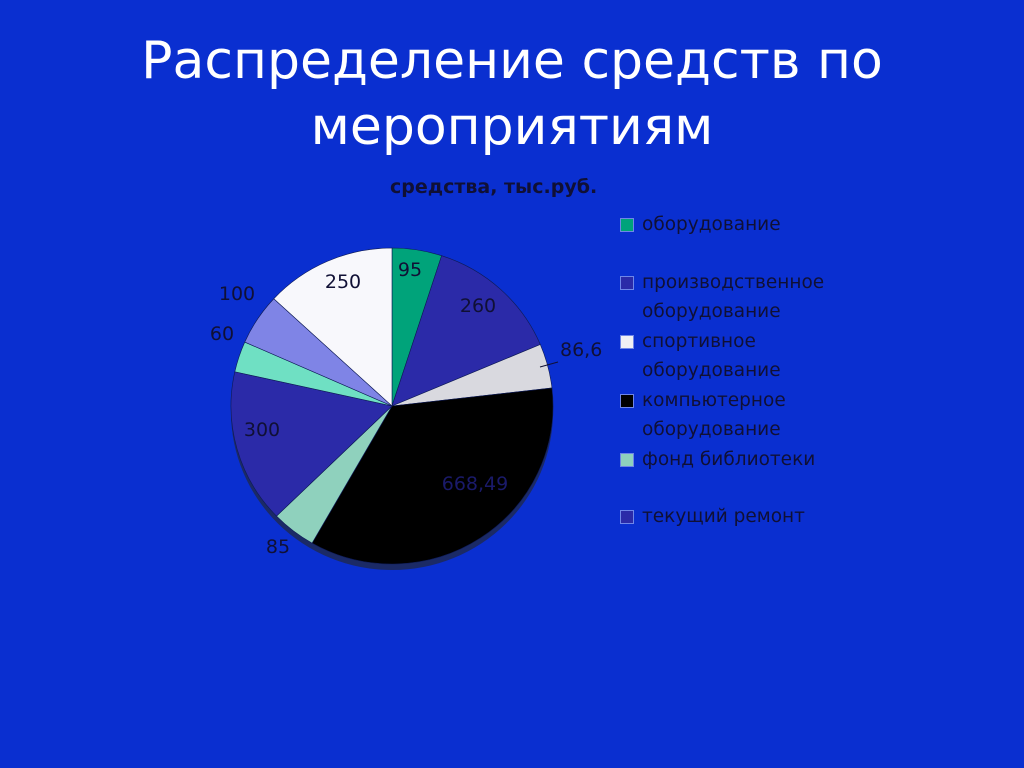 This screenshot has height=768, width=1024. Describe the element at coordinates (581, 350) in the screenshot. I see `data-label-3: 86,6` at that location.